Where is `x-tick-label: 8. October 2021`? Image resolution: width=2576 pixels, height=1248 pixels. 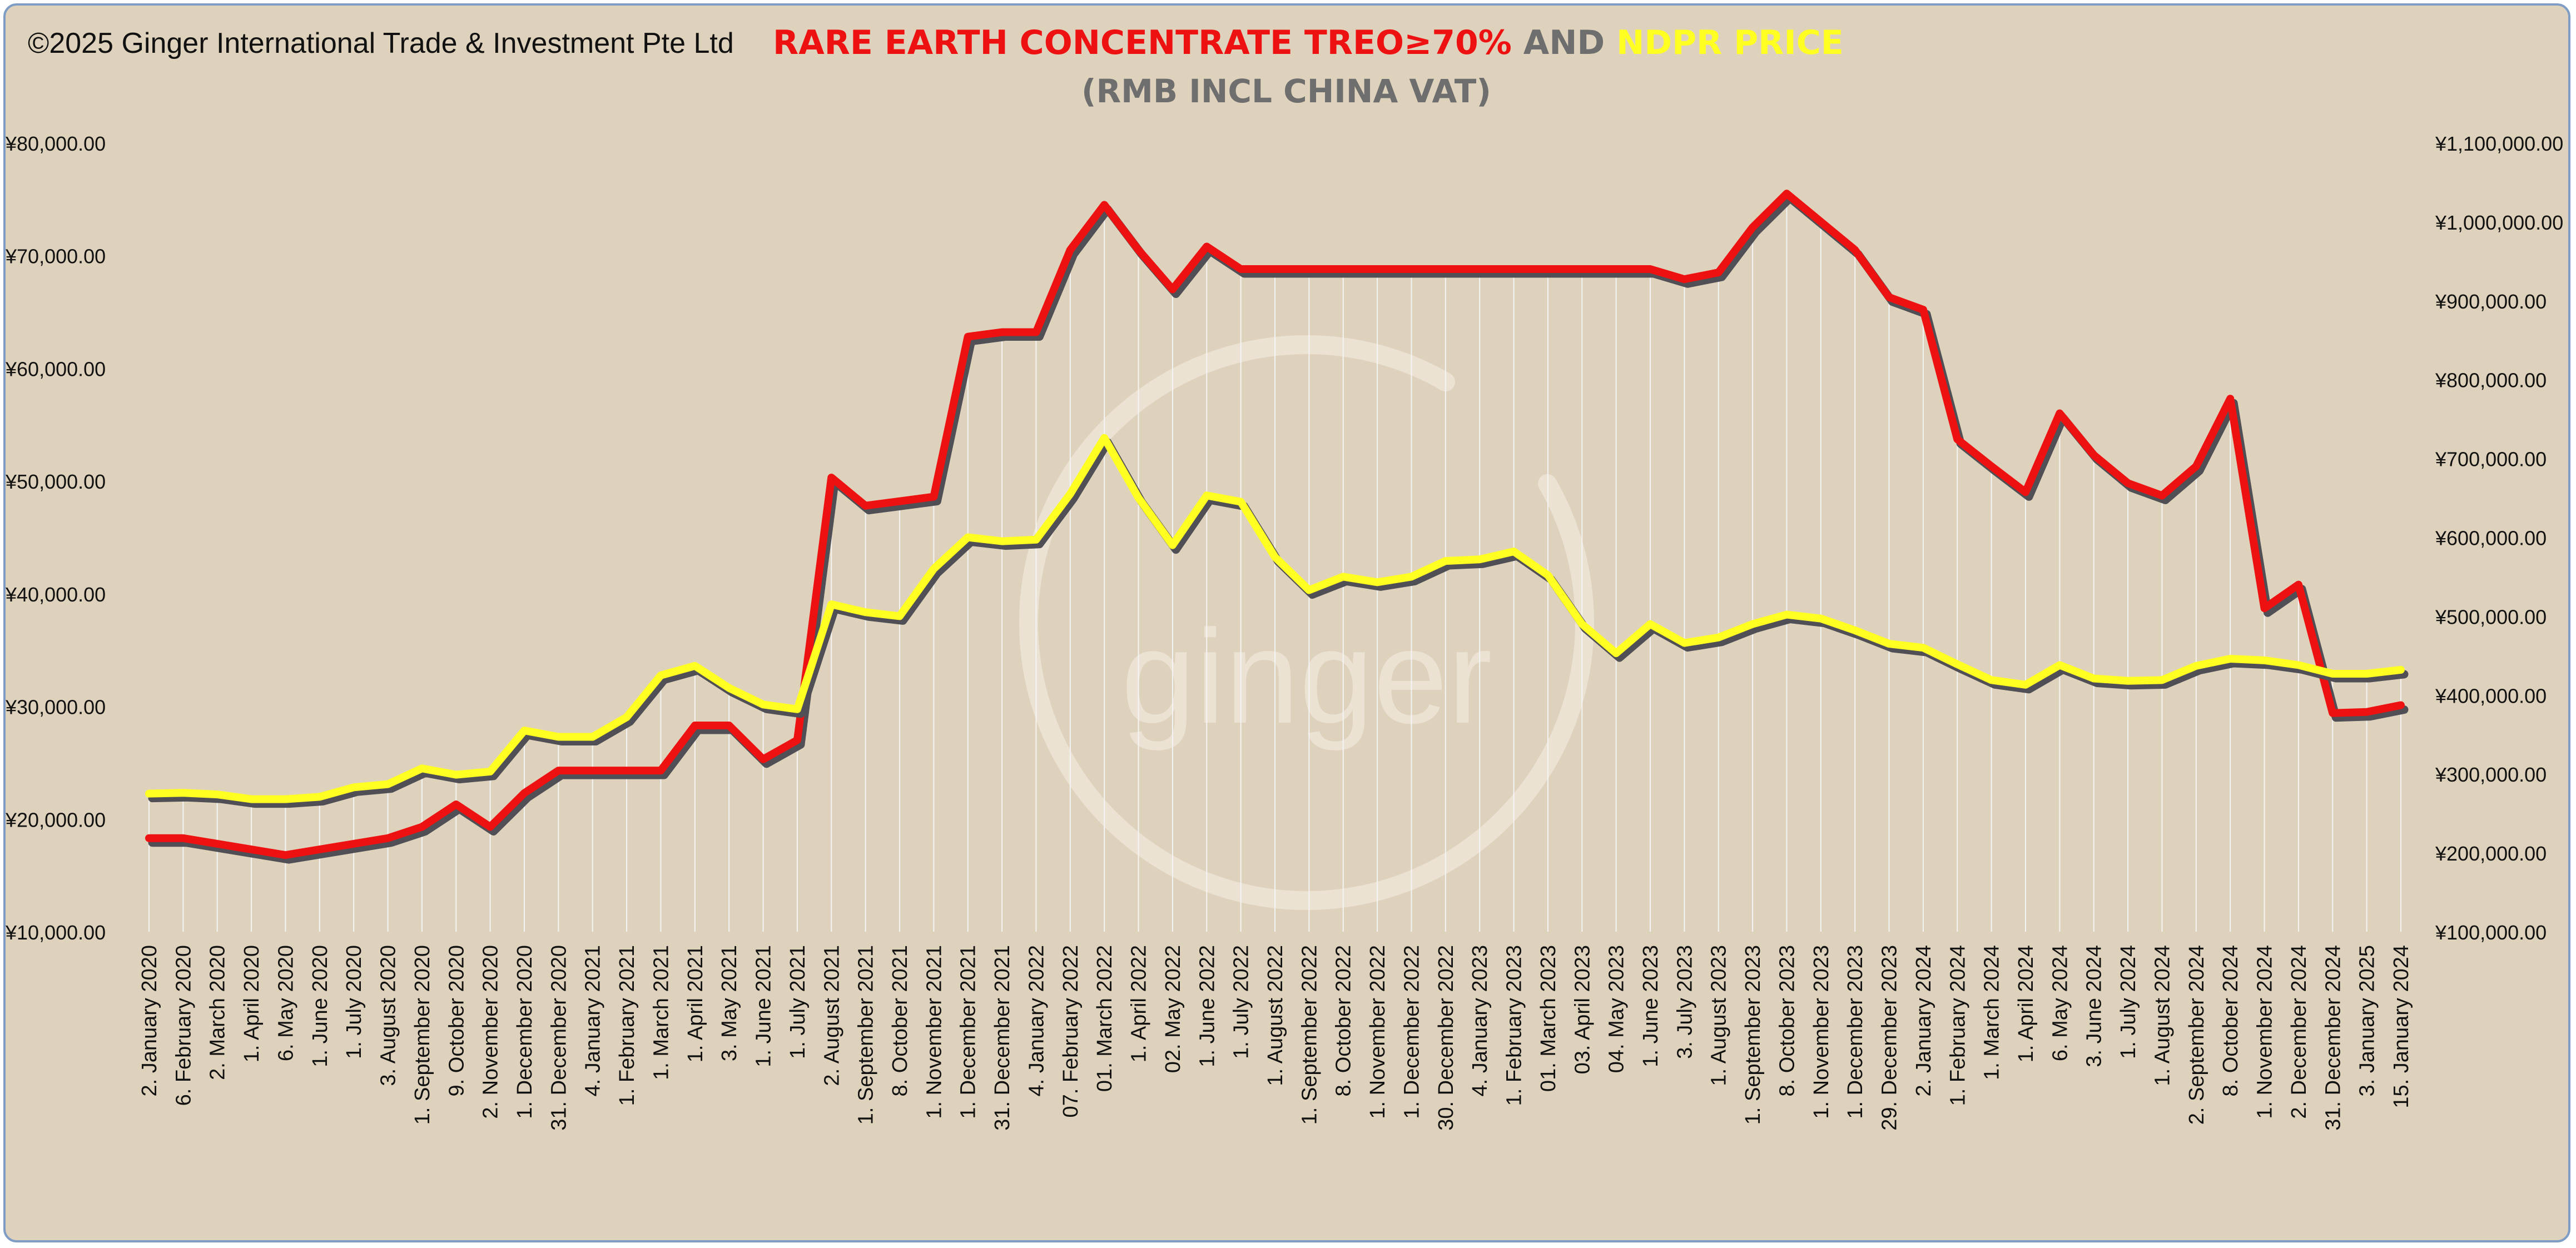 x-tick-label: 8. October 2021 is located at coordinates (900, 1021).